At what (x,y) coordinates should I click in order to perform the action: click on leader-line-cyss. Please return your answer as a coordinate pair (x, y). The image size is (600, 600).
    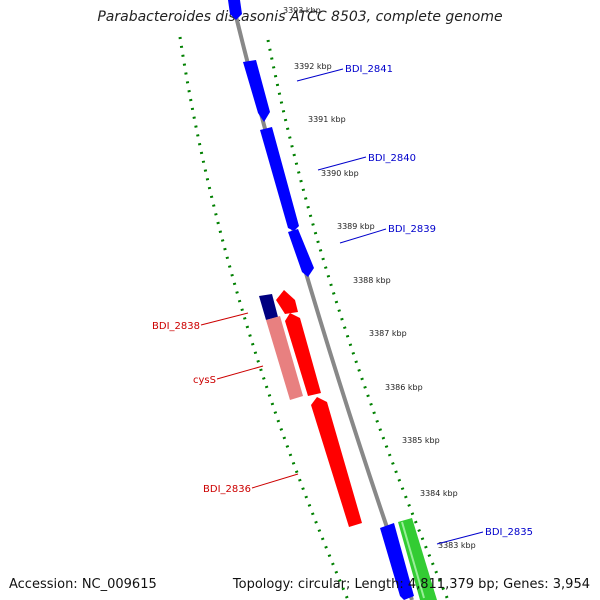
    Looking at the image, I should click on (240, 372).